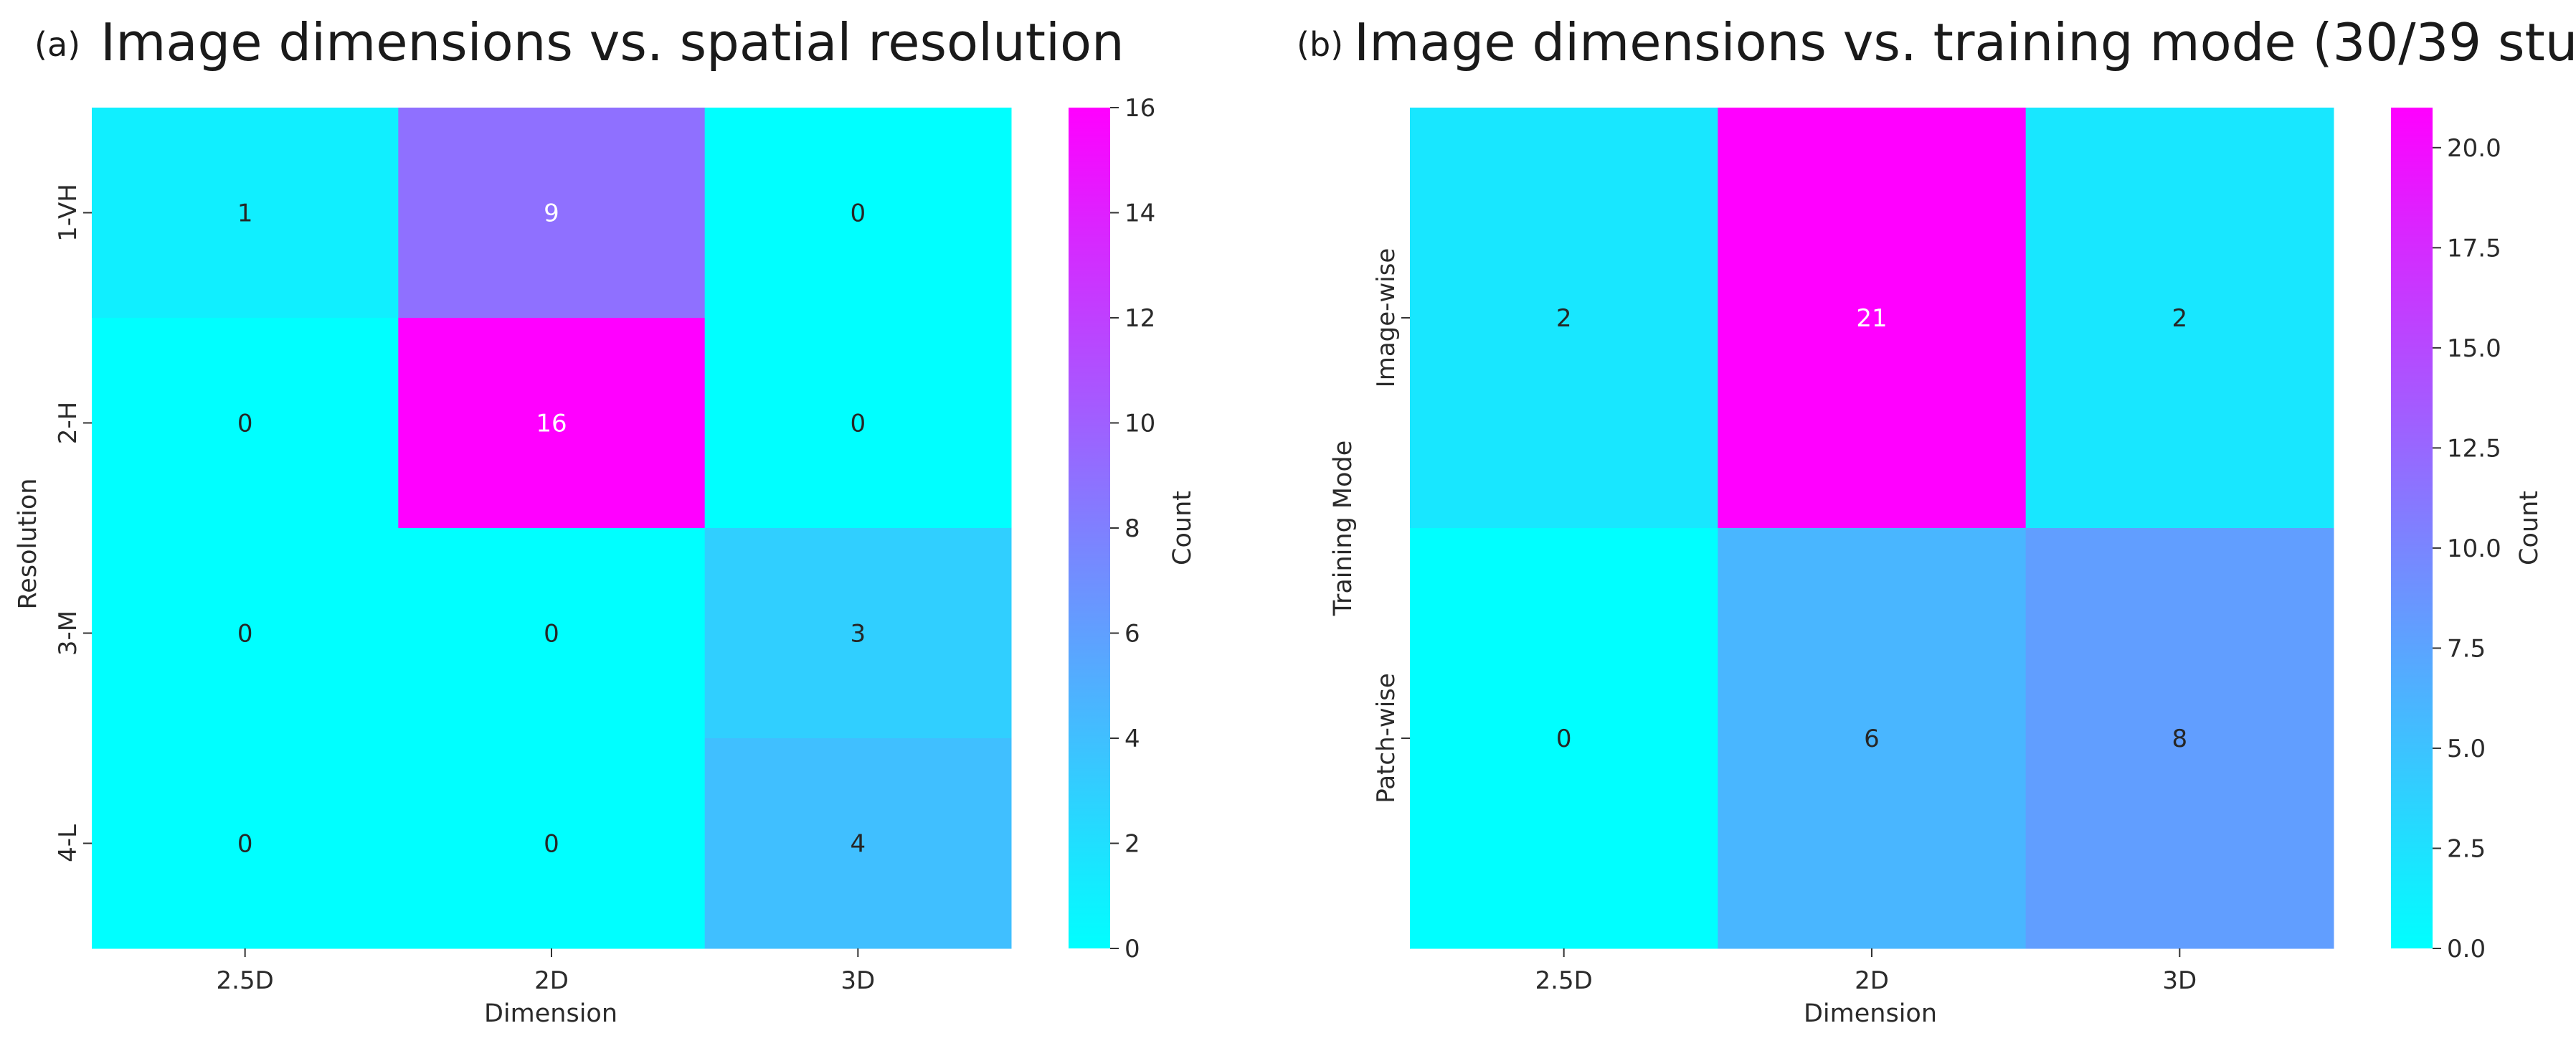  I want to click on colorbar-a-tick-label: 2, so click(1132, 845).